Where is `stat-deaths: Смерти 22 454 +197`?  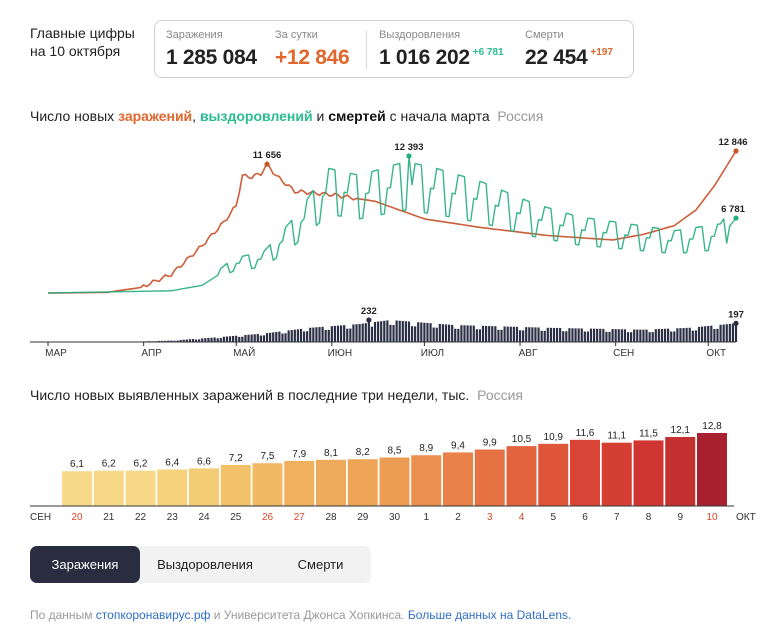 stat-deaths: Смерти 22 454 +197 is located at coordinates (569, 49).